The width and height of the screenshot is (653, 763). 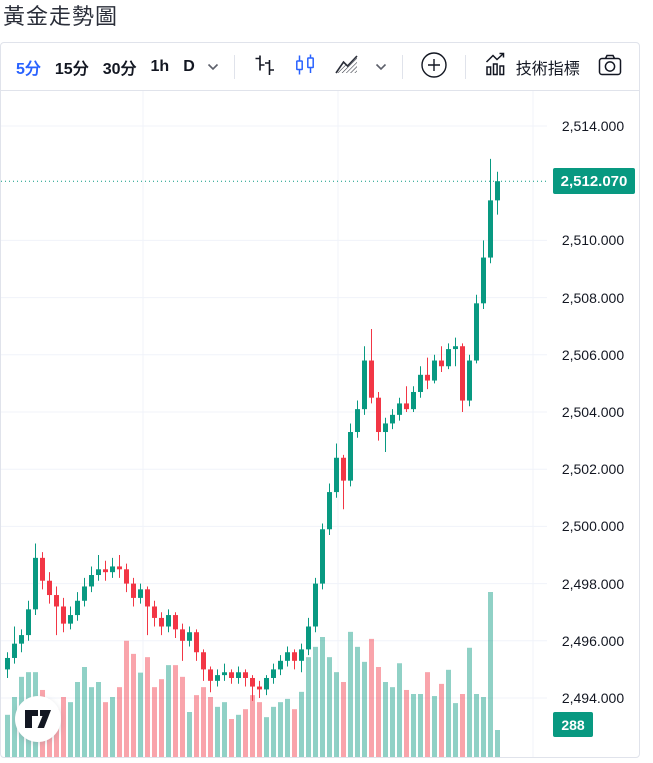 What do you see at coordinates (610, 66) in the screenshot?
I see `screenshot-button` at bounding box center [610, 66].